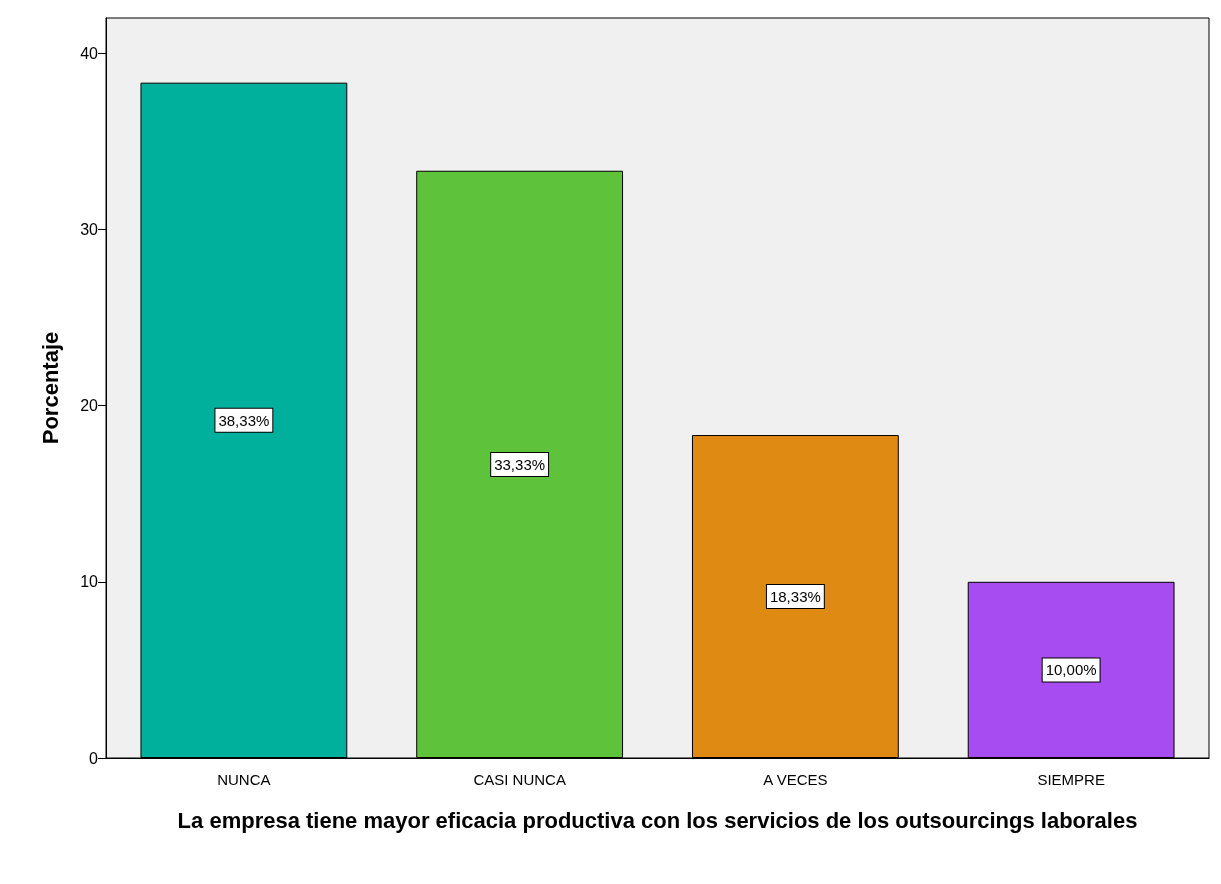  Describe the element at coordinates (89, 229) in the screenshot. I see `y-tick-label: 30` at that location.